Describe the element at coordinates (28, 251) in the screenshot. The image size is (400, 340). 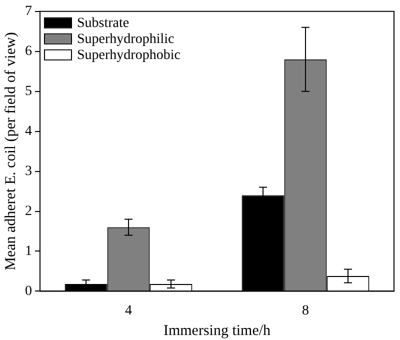
I see `y-tick-label: 1` at that location.